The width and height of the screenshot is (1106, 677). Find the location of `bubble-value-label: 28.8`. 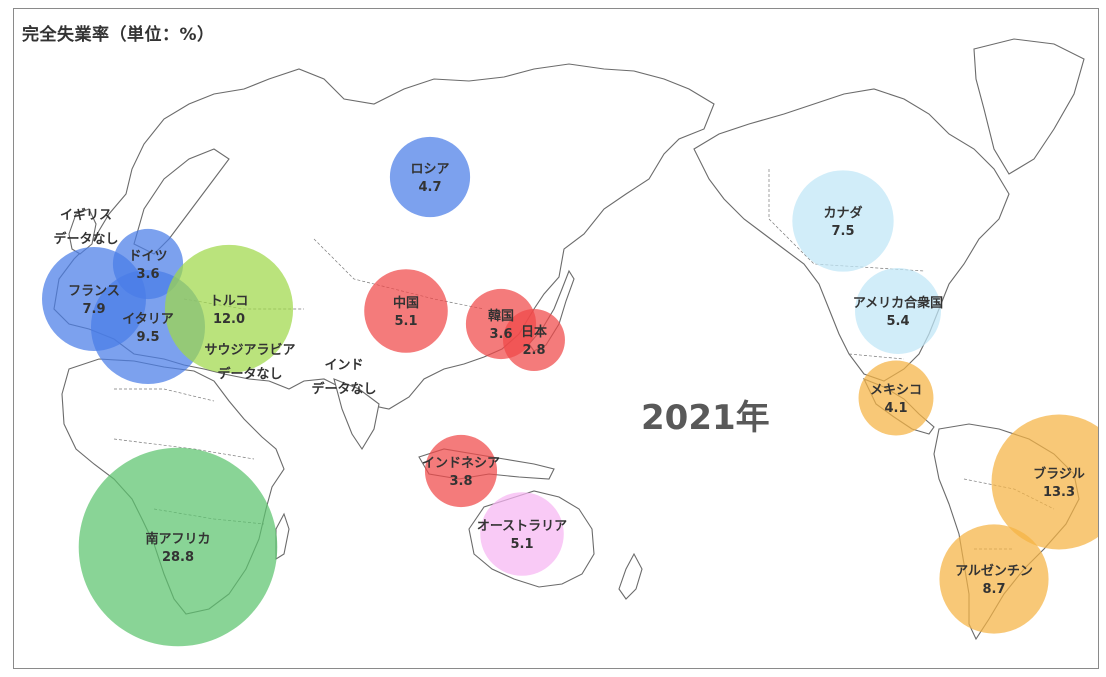

bubble-value-label: 28.8 is located at coordinates (178, 557).